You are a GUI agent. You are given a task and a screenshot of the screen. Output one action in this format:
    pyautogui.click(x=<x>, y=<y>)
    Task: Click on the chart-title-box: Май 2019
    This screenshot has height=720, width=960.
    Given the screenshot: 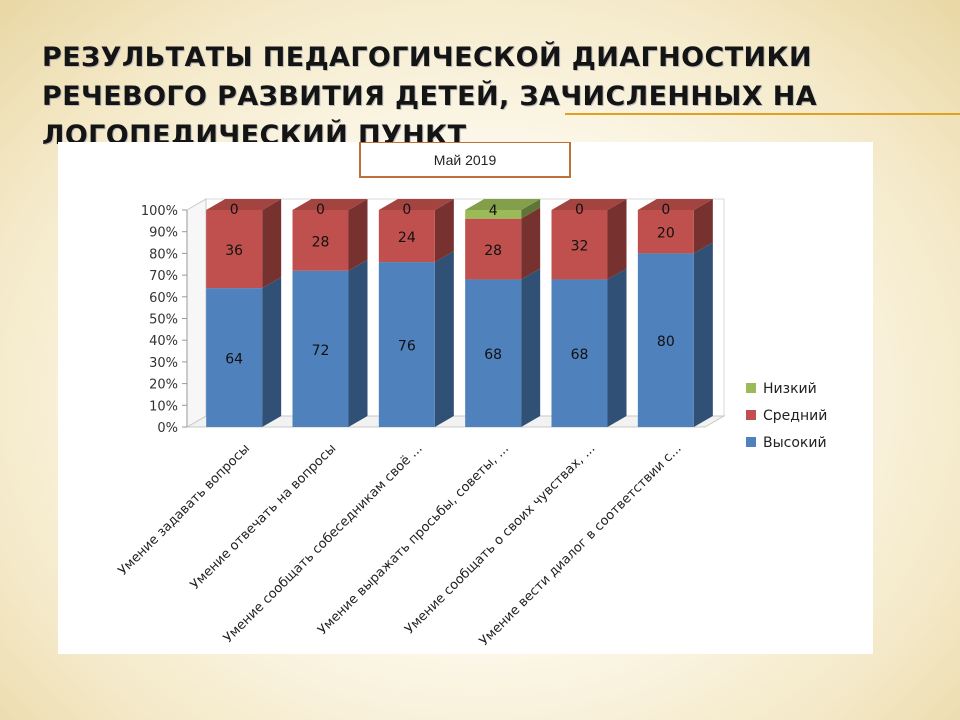 What is the action you would take?
    pyautogui.click(x=465, y=160)
    